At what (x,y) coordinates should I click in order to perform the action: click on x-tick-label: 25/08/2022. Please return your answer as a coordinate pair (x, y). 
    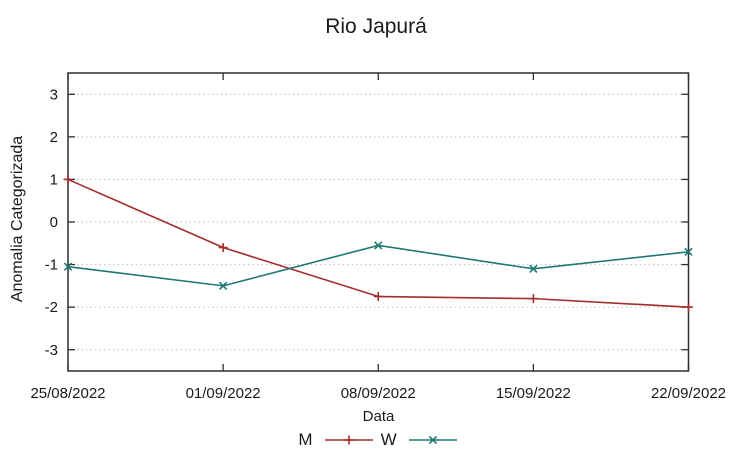
    Looking at the image, I should click on (67, 393).